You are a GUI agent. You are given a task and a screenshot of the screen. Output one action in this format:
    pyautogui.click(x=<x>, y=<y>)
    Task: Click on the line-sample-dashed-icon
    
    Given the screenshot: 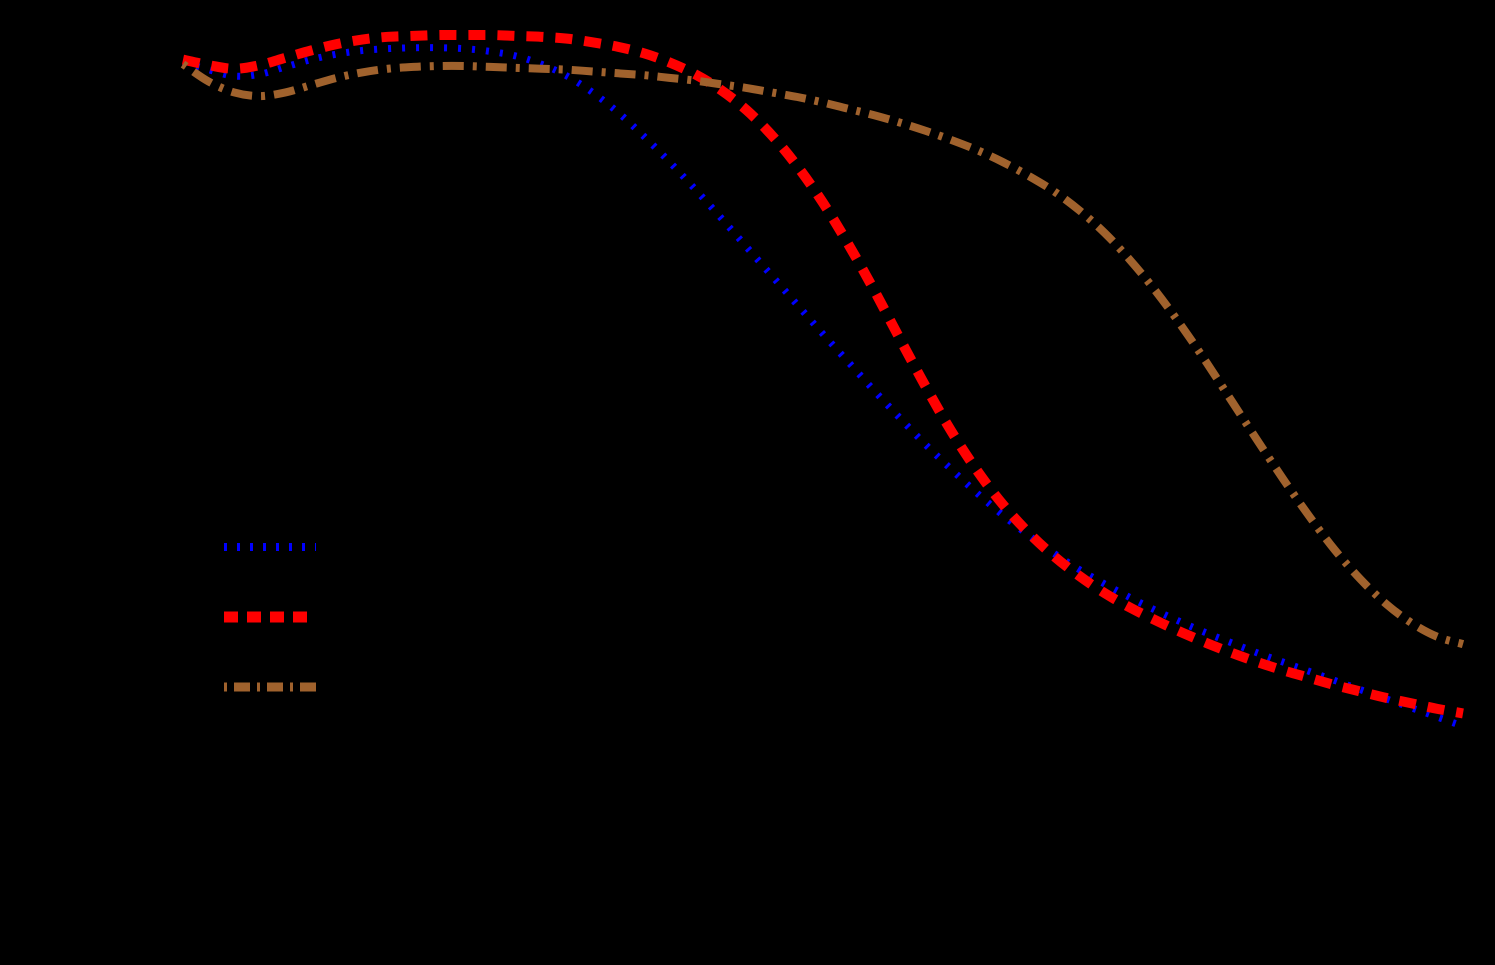 What is the action you would take?
    pyautogui.click(x=270, y=617)
    